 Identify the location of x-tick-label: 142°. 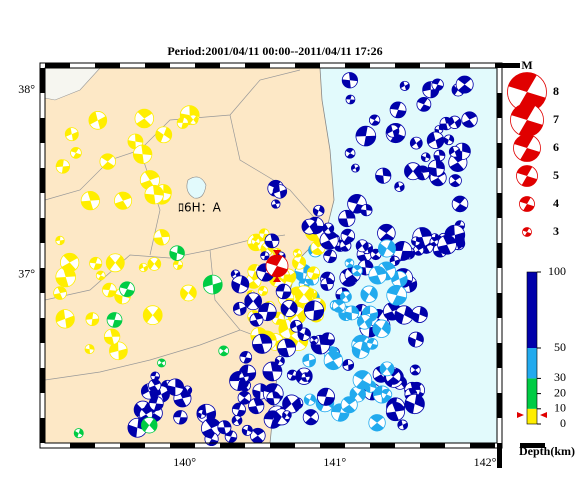
(485, 462).